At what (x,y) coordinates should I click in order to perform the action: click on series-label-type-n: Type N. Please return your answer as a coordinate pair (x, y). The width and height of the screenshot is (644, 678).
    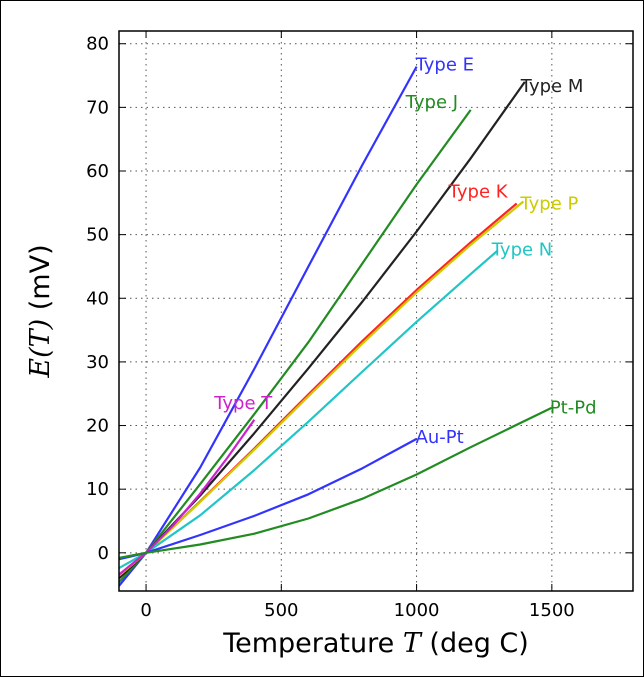
    Looking at the image, I should click on (522, 250).